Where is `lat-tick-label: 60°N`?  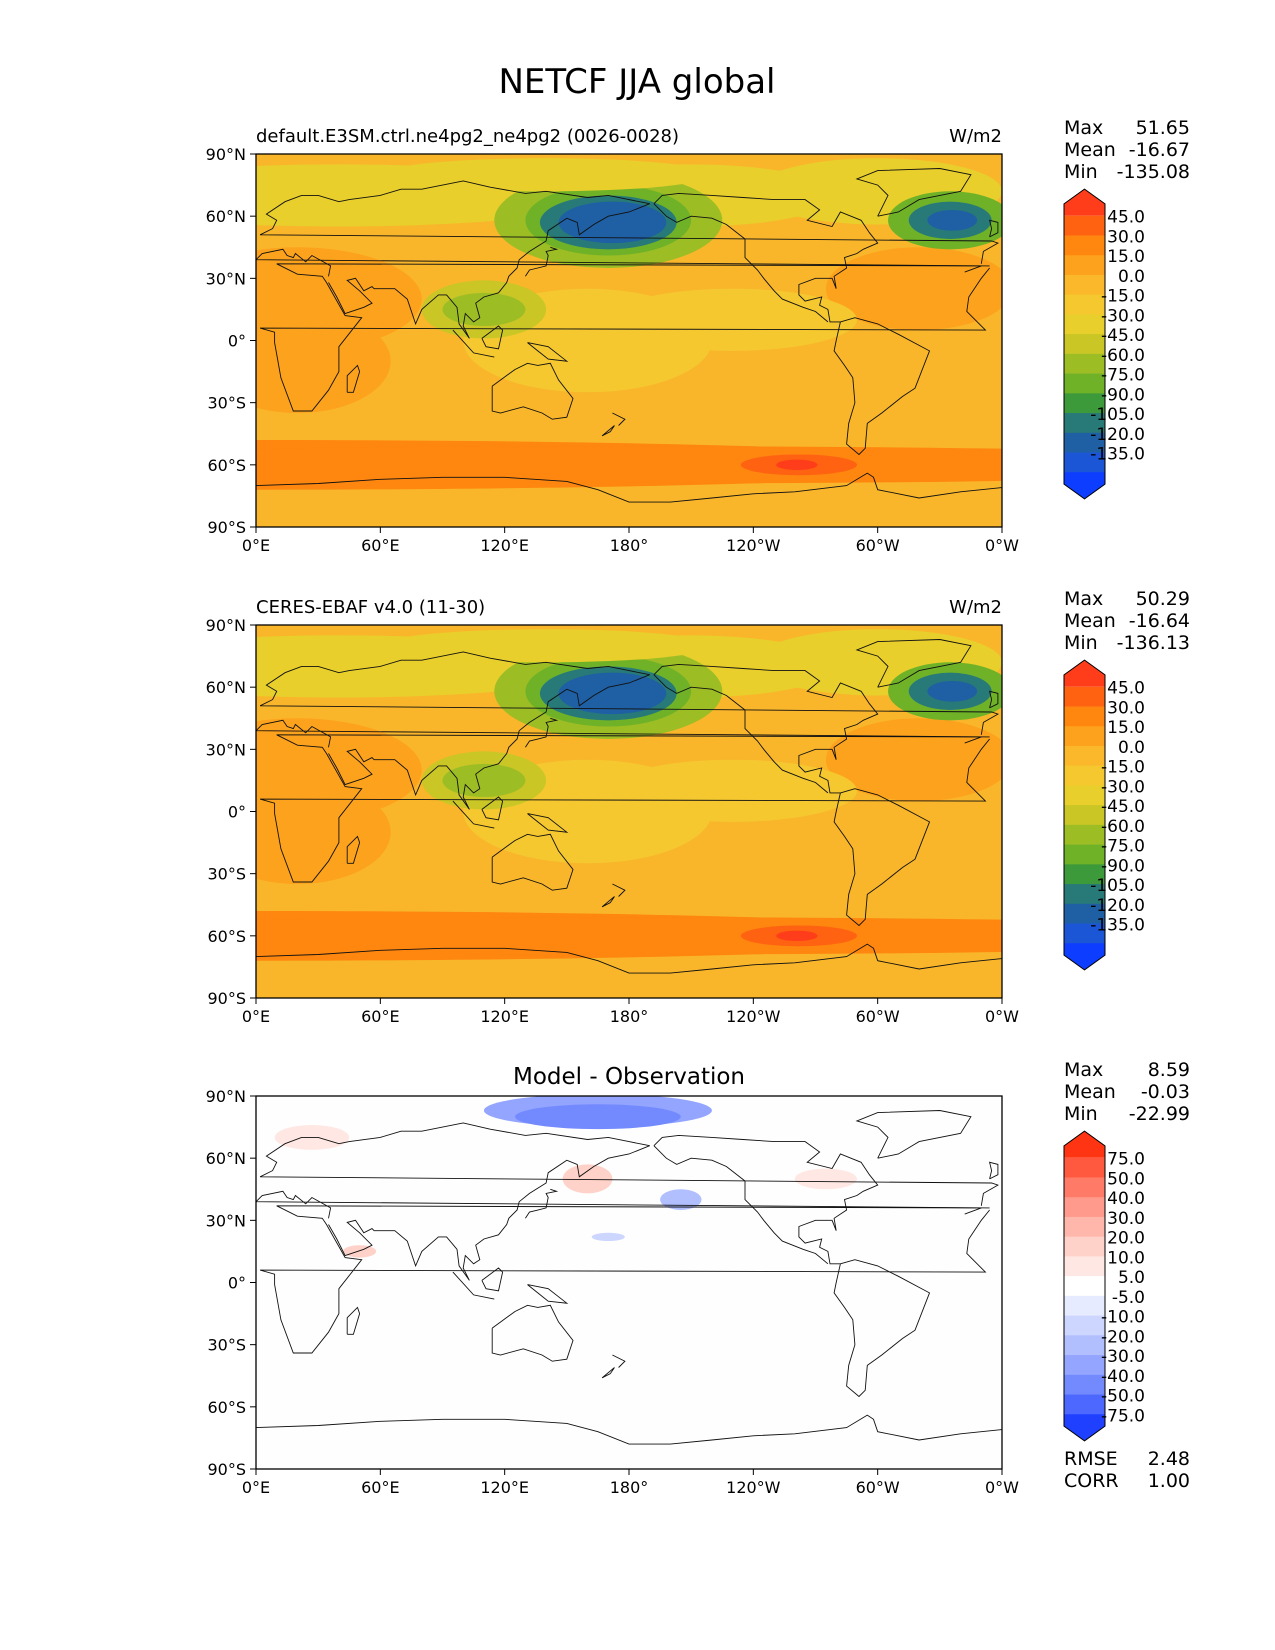 lat-tick-label: 60°N is located at coordinates (226, 1158).